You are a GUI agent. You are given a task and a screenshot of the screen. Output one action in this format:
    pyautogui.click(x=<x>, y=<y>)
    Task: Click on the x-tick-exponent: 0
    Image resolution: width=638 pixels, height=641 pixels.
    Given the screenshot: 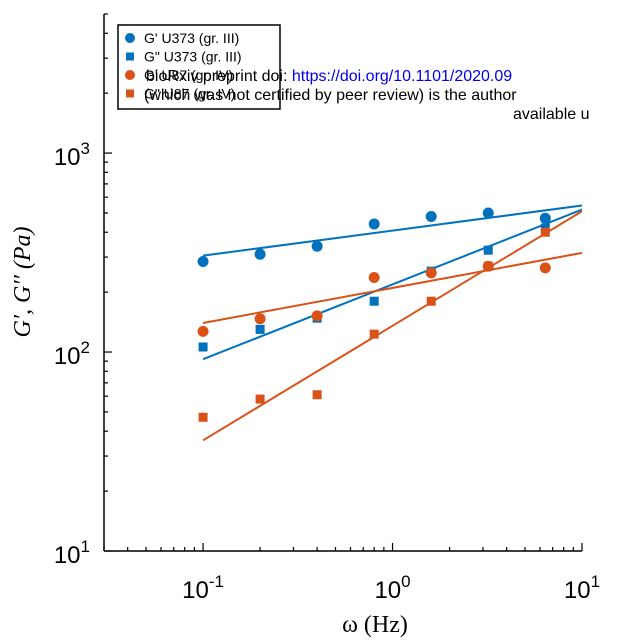 What is the action you would take?
    pyautogui.click(x=405, y=581)
    